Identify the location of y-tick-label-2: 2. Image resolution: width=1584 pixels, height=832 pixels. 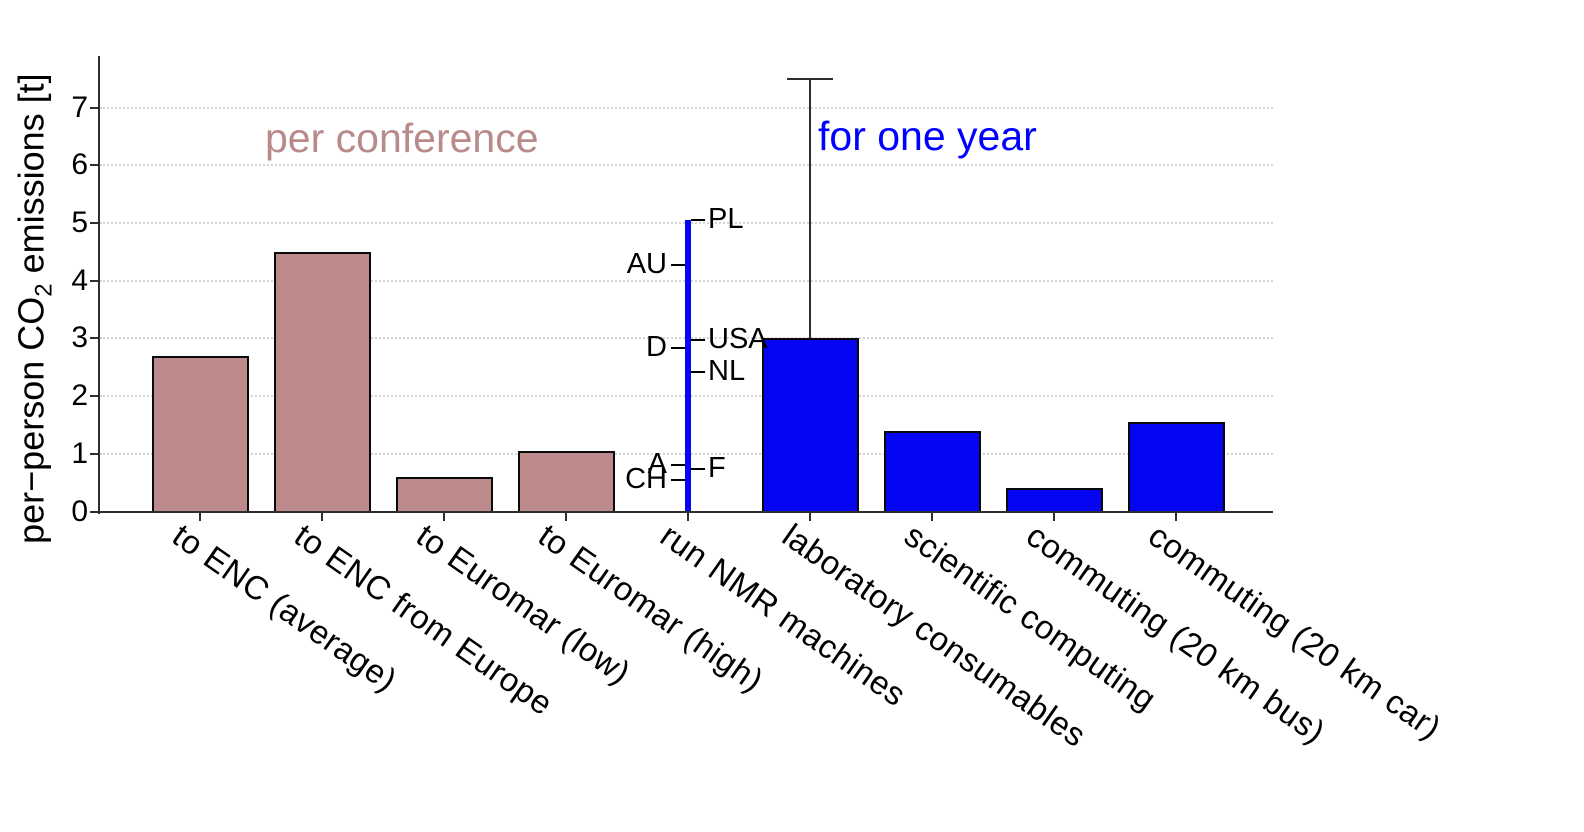
(79, 396).